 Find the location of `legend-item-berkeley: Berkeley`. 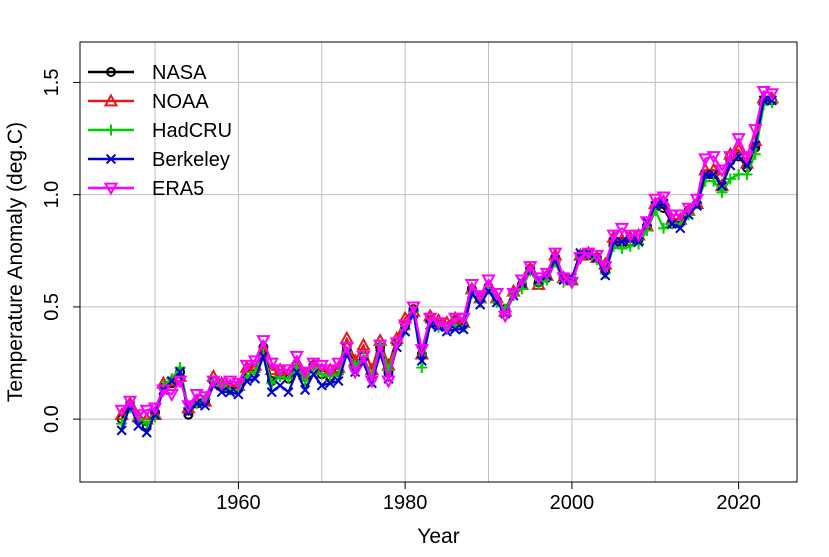

legend-item-berkeley: Berkeley is located at coordinates (159, 160).